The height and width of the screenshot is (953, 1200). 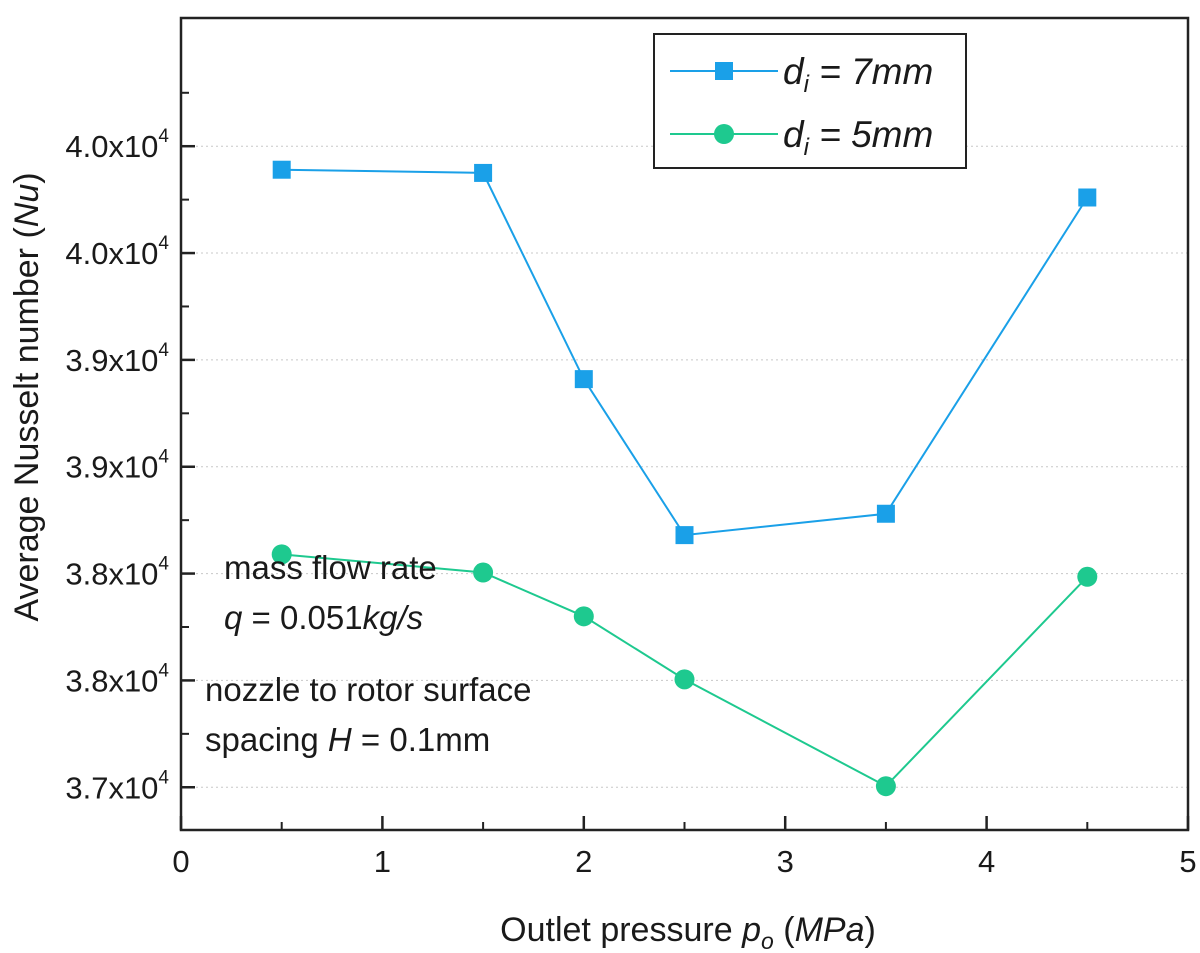 What do you see at coordinates (807, 84) in the screenshot?
I see `legend-7mm-sub: i` at bounding box center [807, 84].